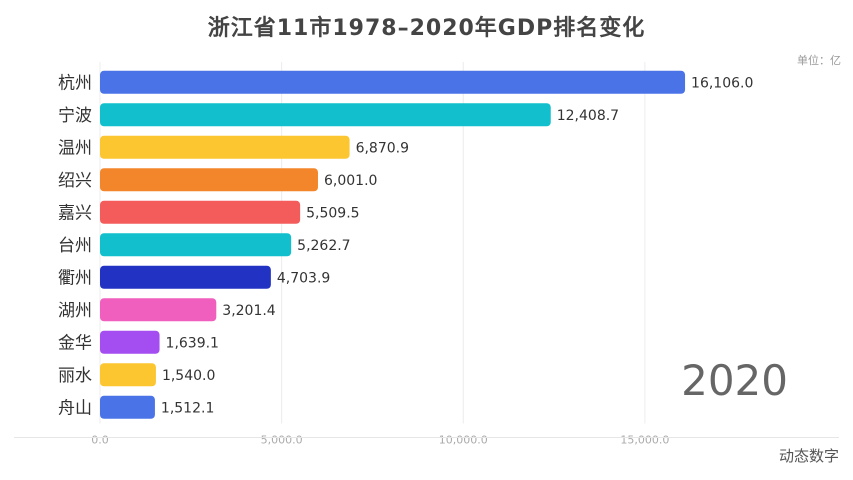 The height and width of the screenshot is (480, 853). Describe the element at coordinates (332, 213) in the screenshot. I see `value-label: 5,509.5` at that location.